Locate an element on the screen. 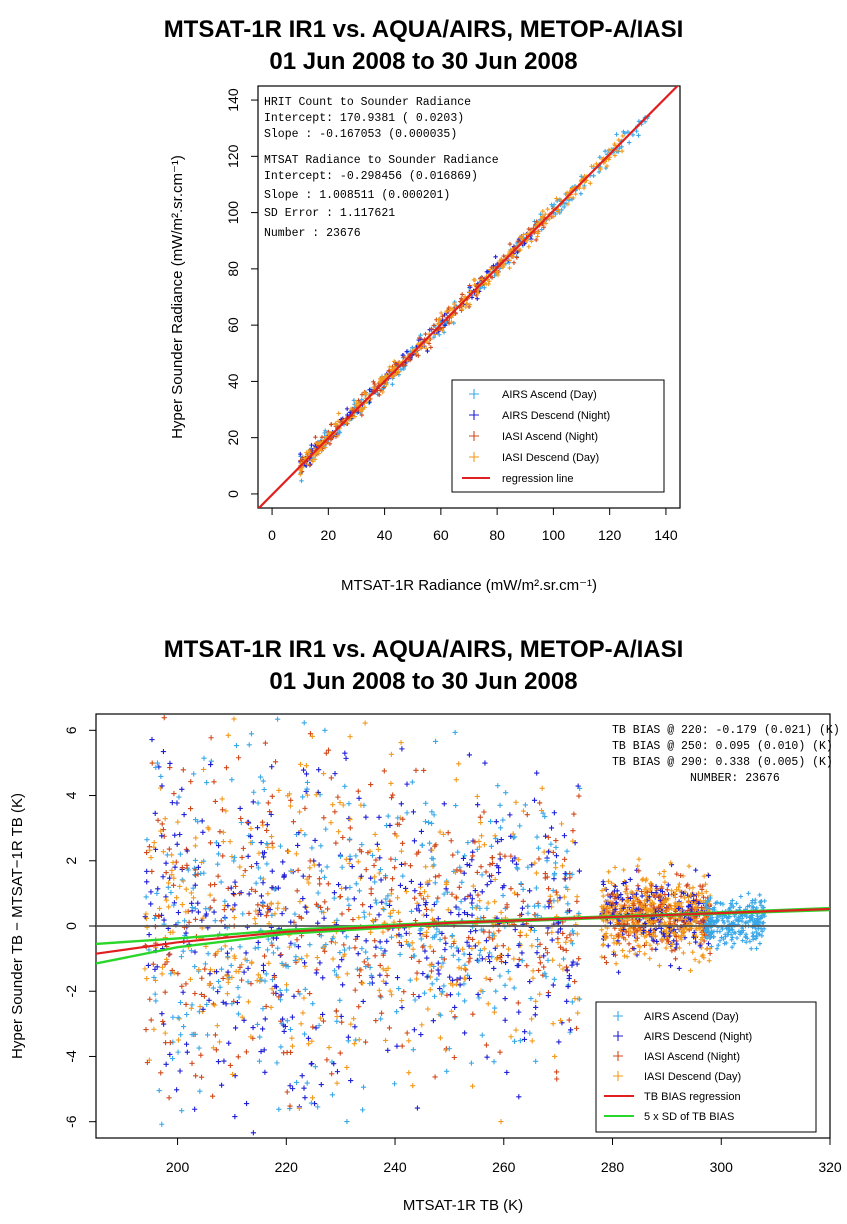 This screenshot has width=847, height=1224. chart-1-legend-keys is located at coordinates (476, 434).